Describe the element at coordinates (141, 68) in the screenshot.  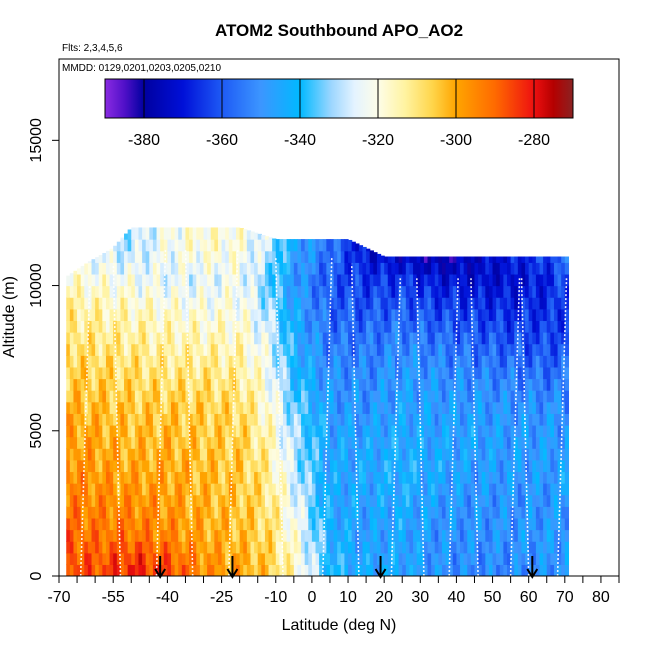
I see `dates-label: MMDD: 0129,0201,0203,0205,0210` at that location.